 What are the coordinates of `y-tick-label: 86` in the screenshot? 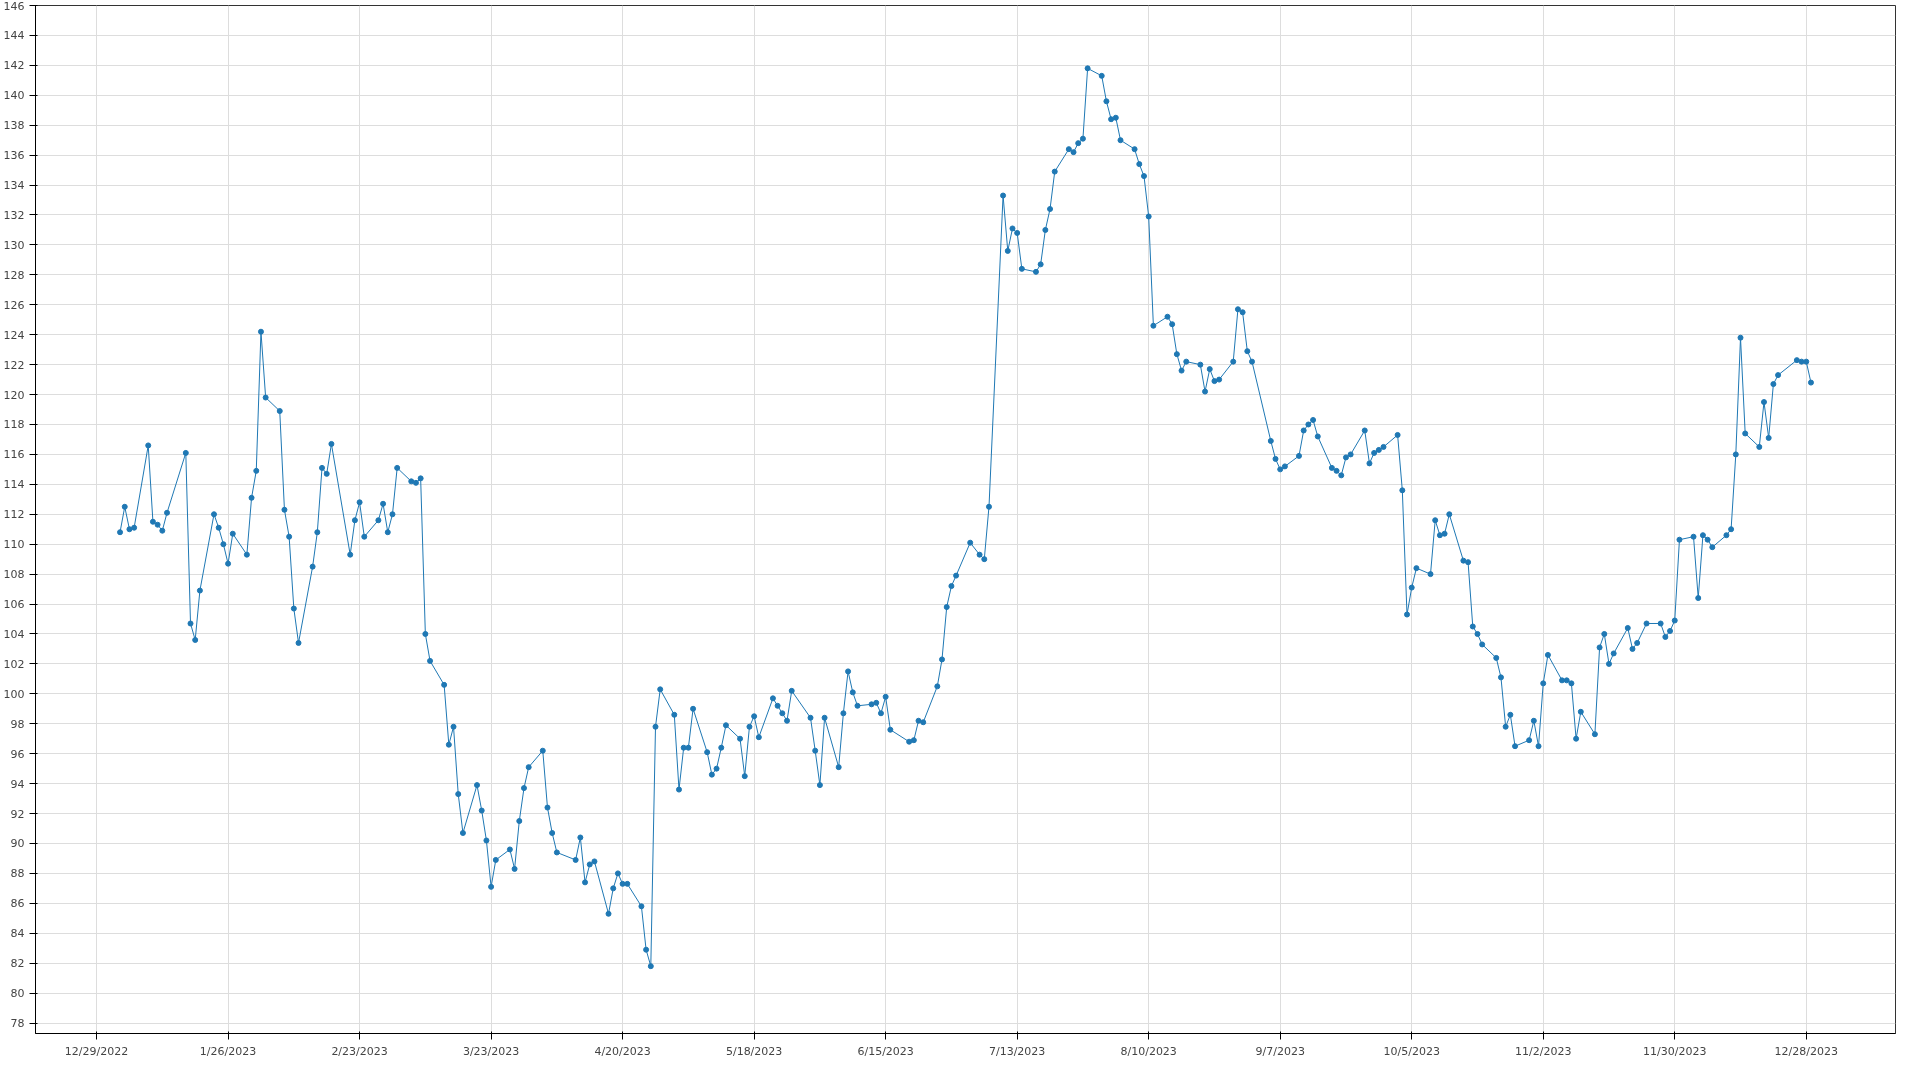 It's located at (17, 904).